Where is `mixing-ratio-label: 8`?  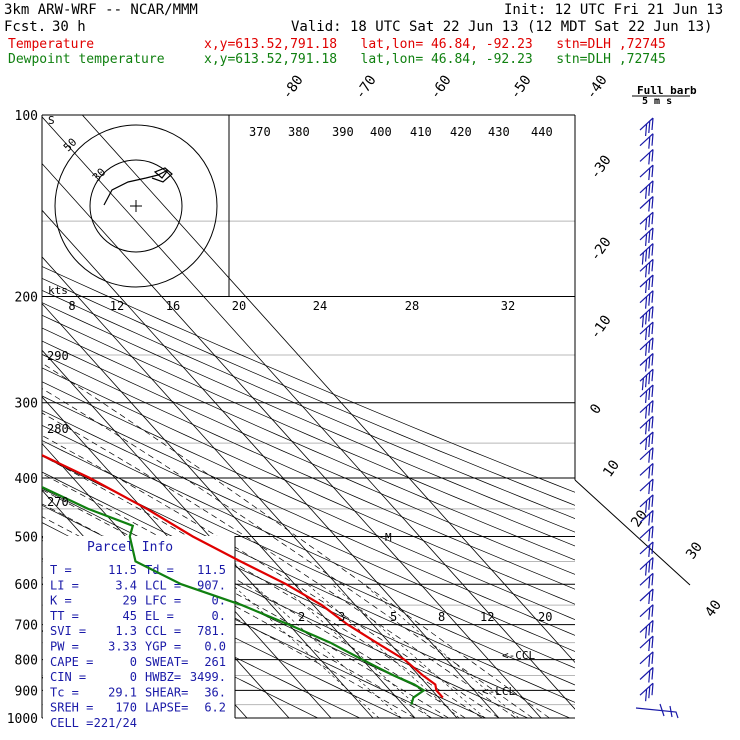 mixing-ratio-label: 8 is located at coordinates (441, 617).